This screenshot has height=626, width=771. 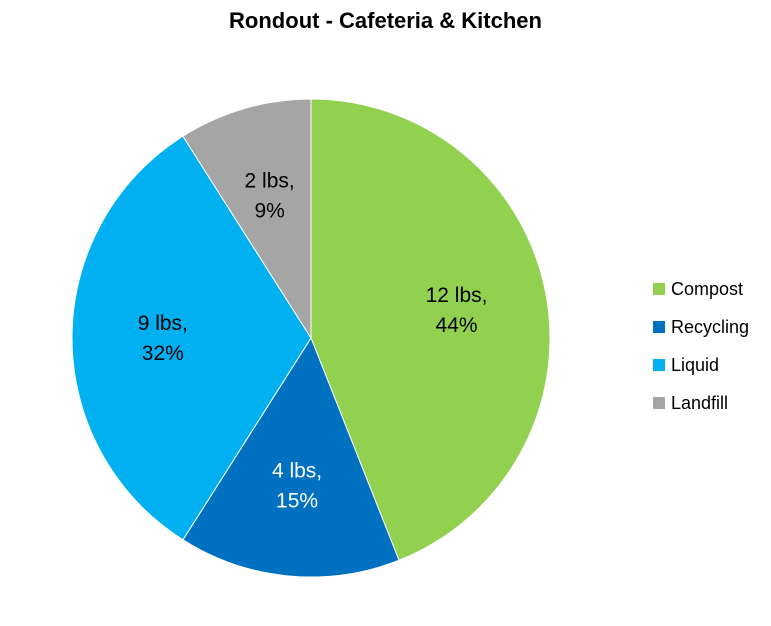 I want to click on data-label-landfill-value: 2 lbs,, so click(x=270, y=181).